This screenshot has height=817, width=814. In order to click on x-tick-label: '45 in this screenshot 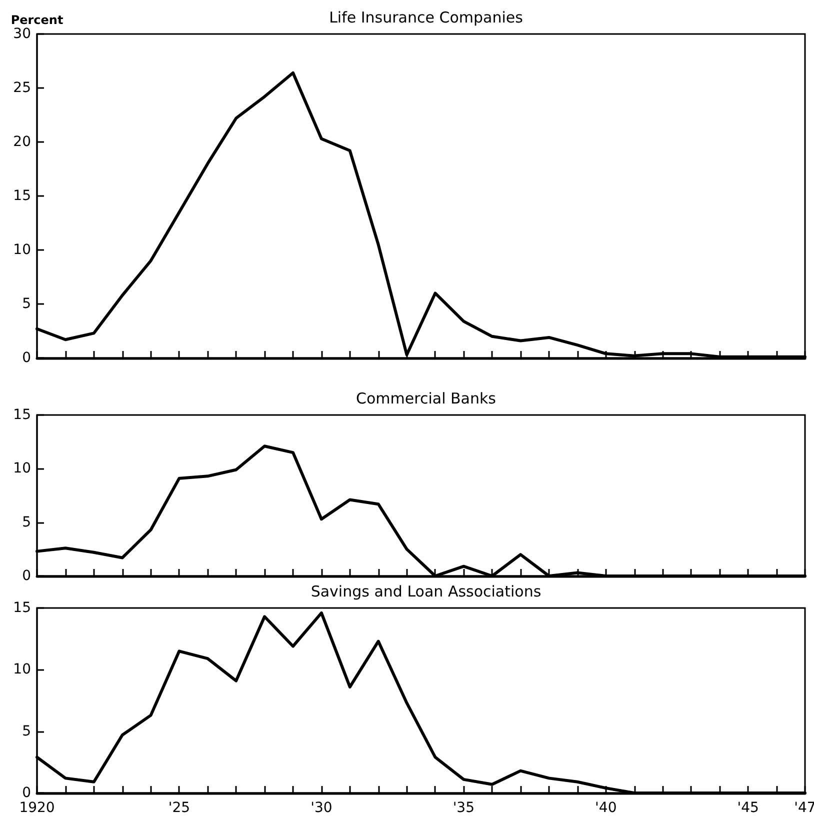, I will do `click(748, 808)`.